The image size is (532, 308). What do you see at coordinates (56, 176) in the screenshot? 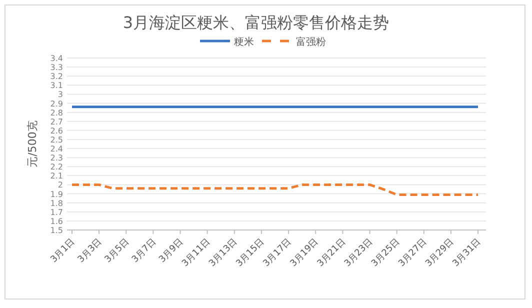
I see `y-tick-label: 2.1` at bounding box center [56, 176].